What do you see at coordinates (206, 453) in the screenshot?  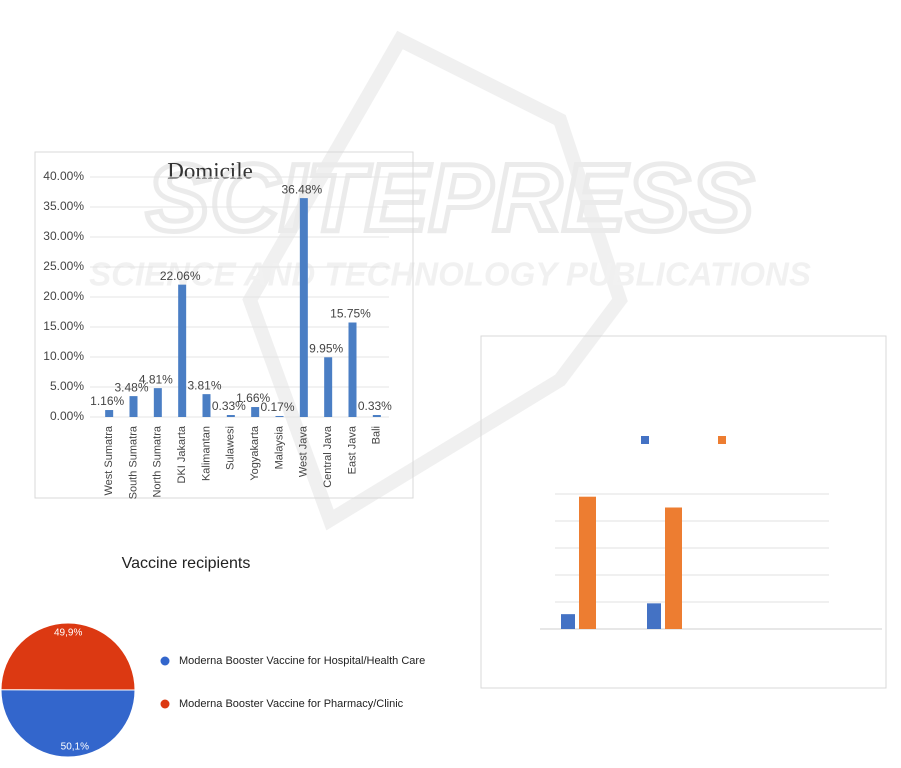 I see `x-tick-label: Kalimantan` at bounding box center [206, 453].